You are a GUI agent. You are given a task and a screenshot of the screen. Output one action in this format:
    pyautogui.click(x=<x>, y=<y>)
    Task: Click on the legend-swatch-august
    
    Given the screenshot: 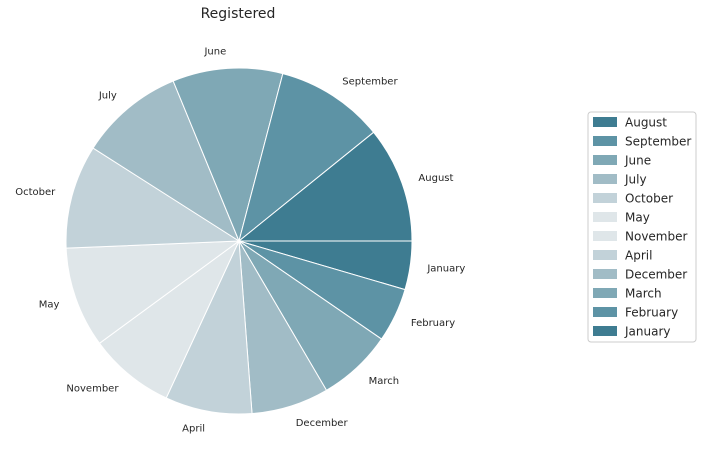 What is the action you would take?
    pyautogui.click(x=605, y=122)
    